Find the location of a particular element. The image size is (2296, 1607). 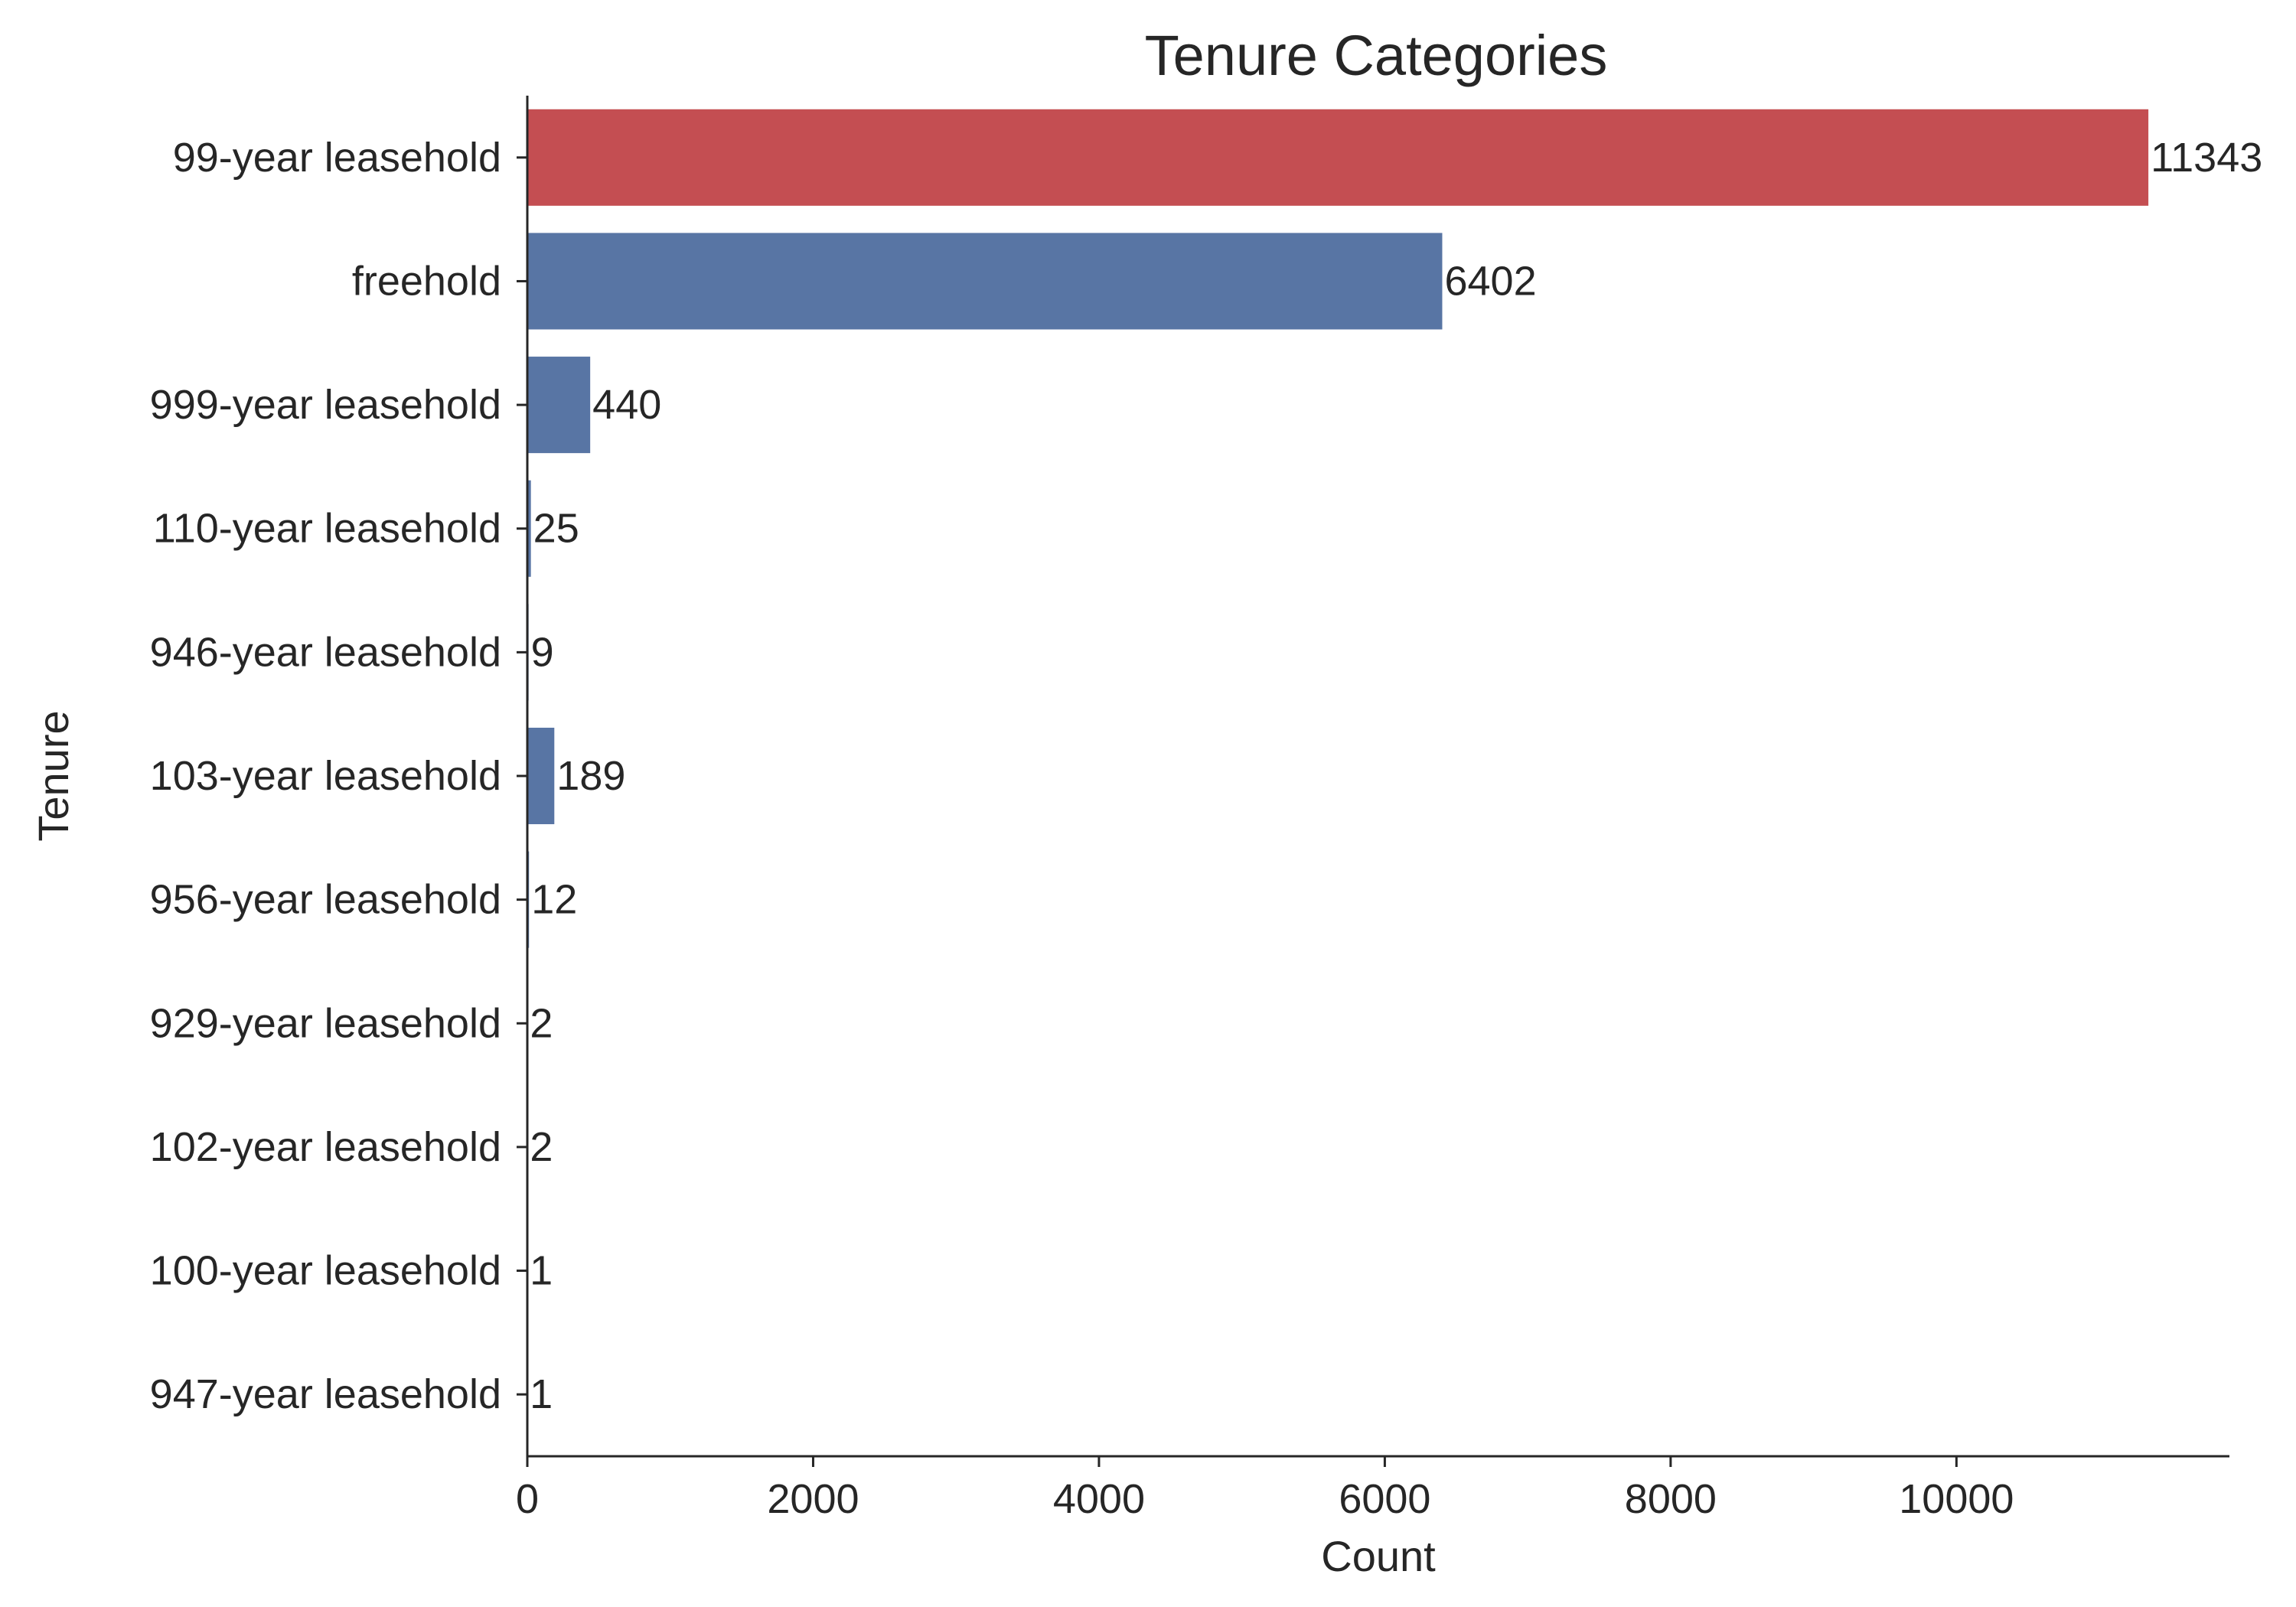

data-label-8: 2 is located at coordinates (541, 1147).